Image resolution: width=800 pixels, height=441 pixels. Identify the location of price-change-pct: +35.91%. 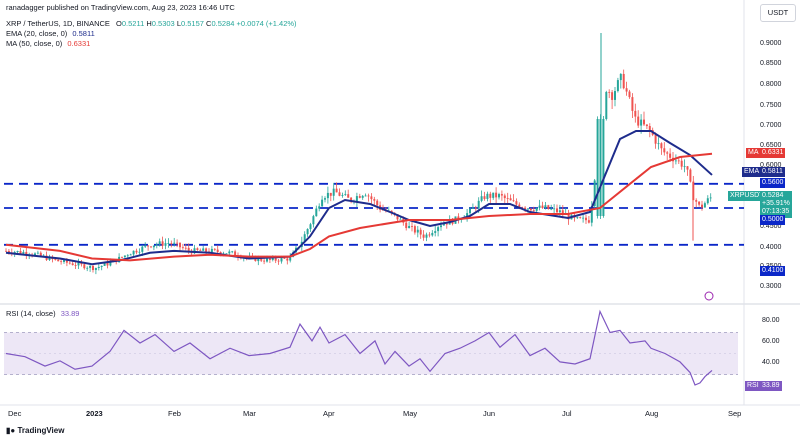
(776, 203).